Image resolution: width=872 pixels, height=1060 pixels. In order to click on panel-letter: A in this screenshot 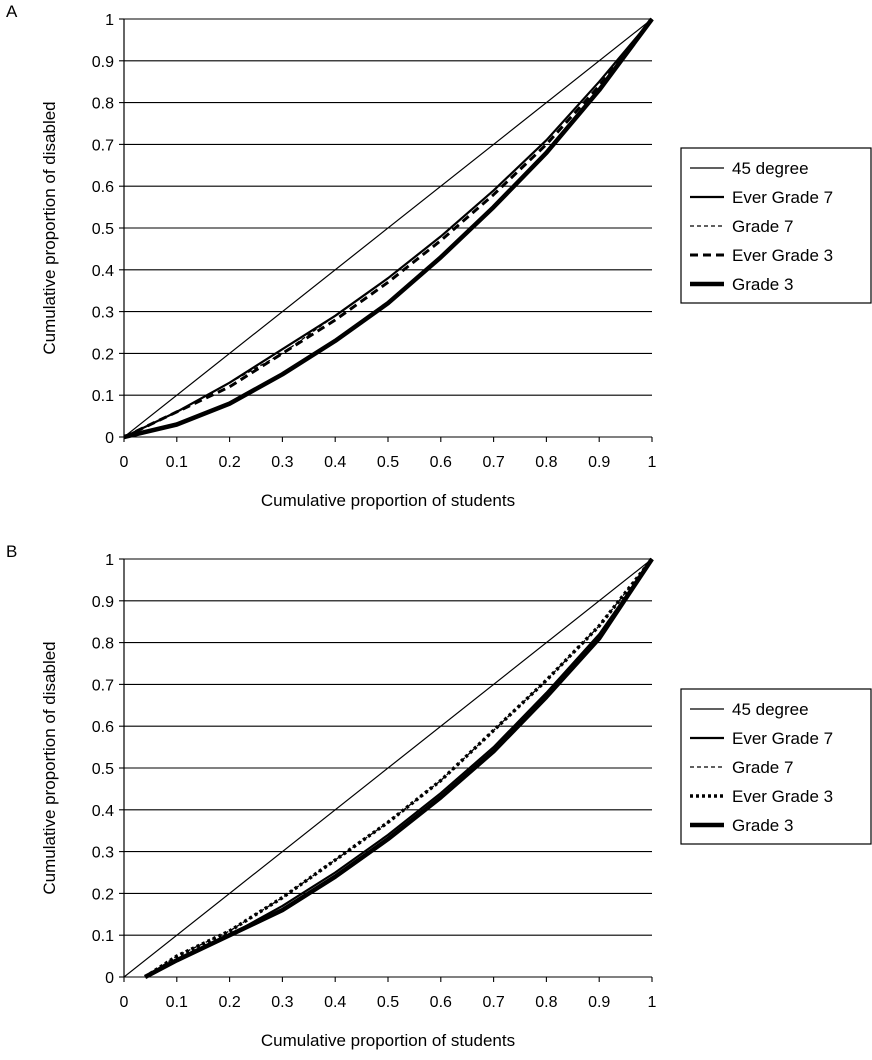, I will do `click(12, 11)`.